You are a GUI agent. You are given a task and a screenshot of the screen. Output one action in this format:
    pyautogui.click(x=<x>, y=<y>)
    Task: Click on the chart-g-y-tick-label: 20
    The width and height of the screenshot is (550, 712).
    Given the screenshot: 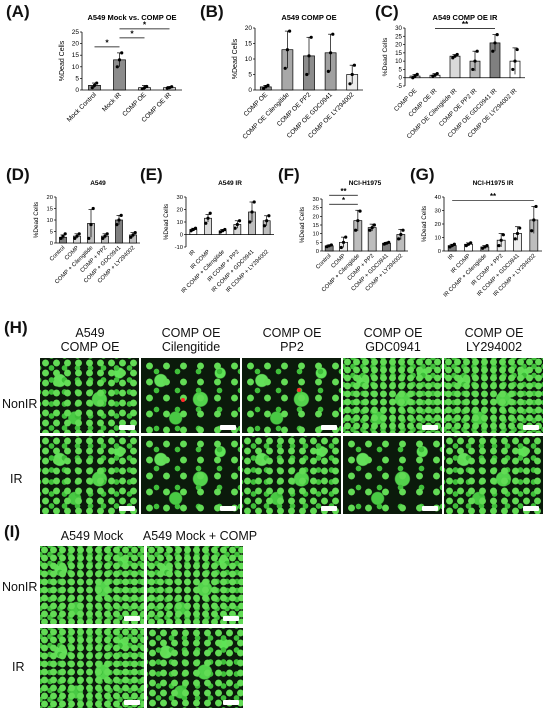 What is the action you would take?
    pyautogui.click(x=438, y=225)
    